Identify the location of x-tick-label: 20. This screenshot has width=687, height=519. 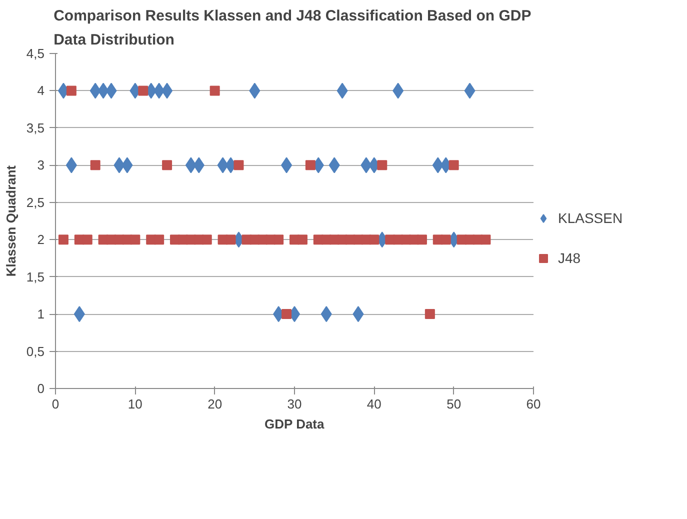
(215, 404).